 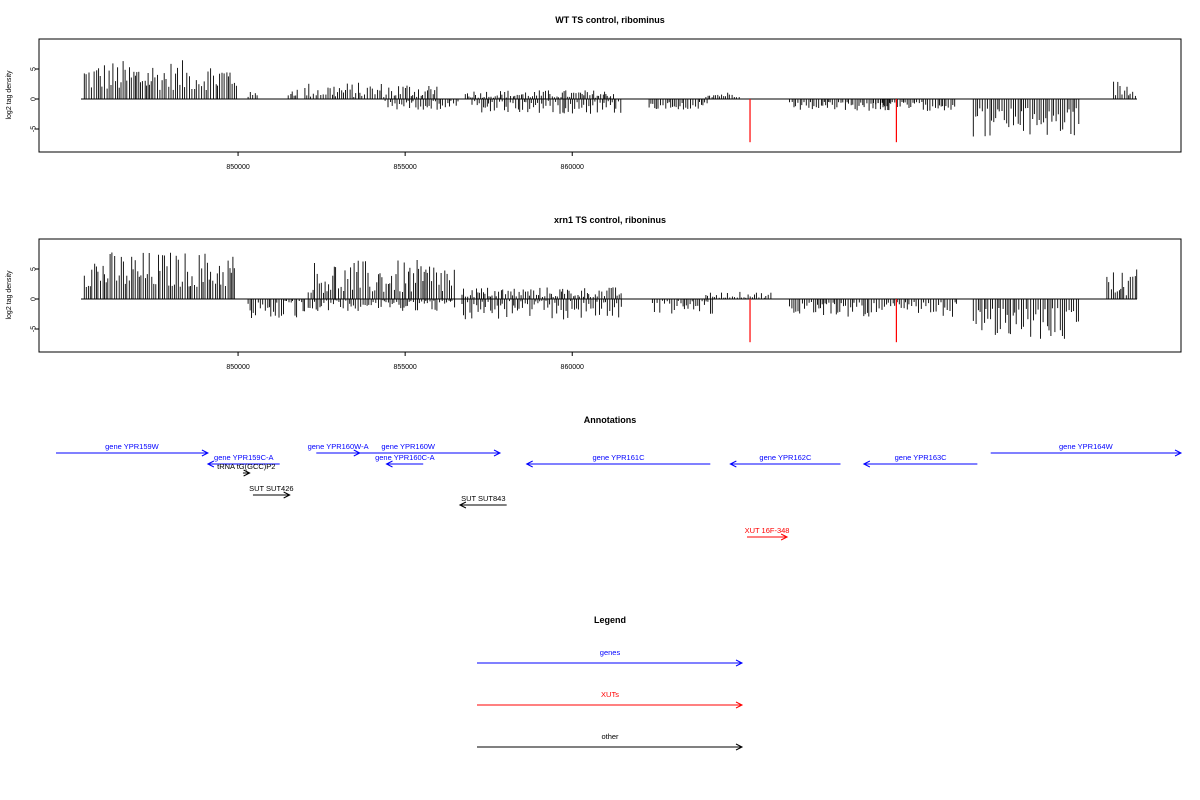 What do you see at coordinates (338, 446) in the screenshot?
I see `feature-label: gene YPR160W-A` at bounding box center [338, 446].